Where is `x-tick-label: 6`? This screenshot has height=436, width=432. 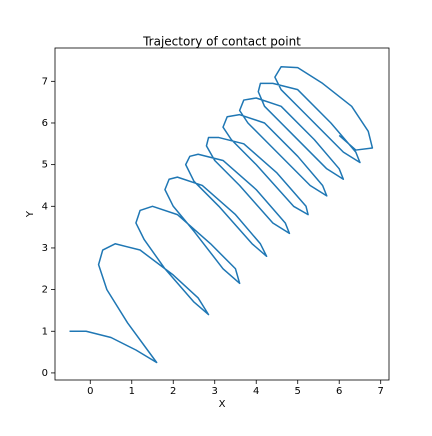
x-tick-label: 6 is located at coordinates (339, 391).